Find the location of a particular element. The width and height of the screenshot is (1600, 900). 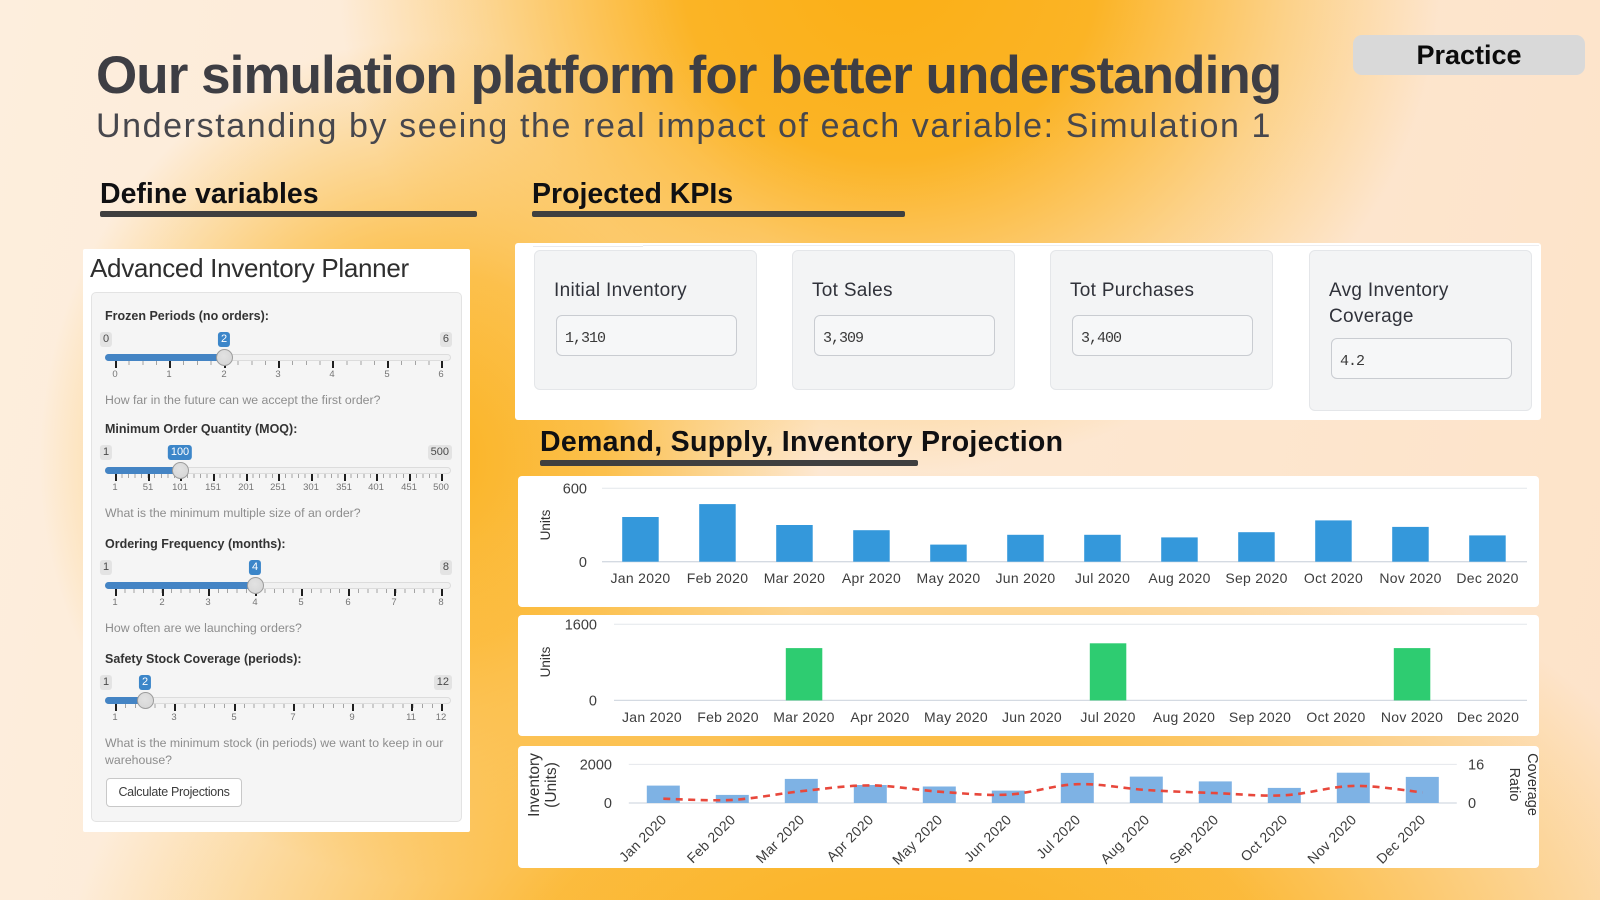

svg-text: 16 is located at coordinates (1476, 766).